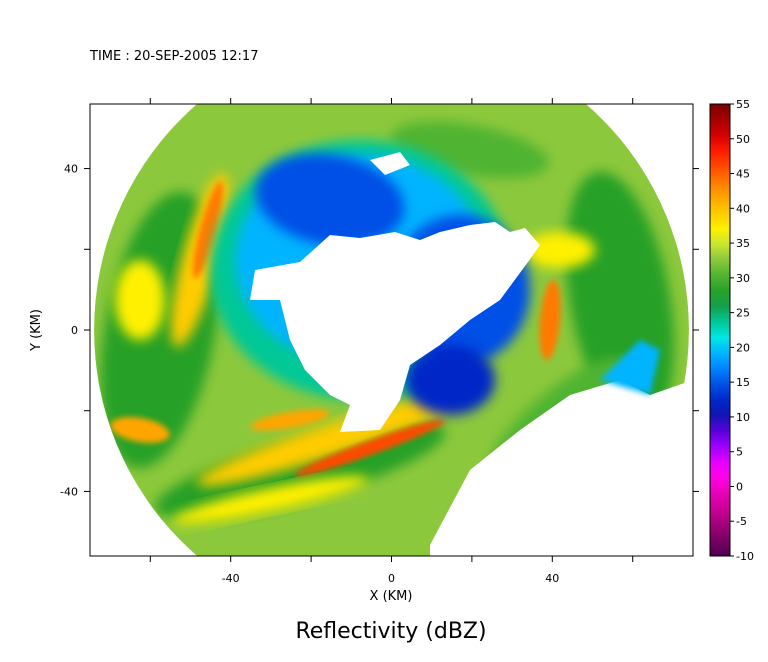 The width and height of the screenshot is (768, 662). I want to click on colorbar-tick-label: 35, so click(743, 243).